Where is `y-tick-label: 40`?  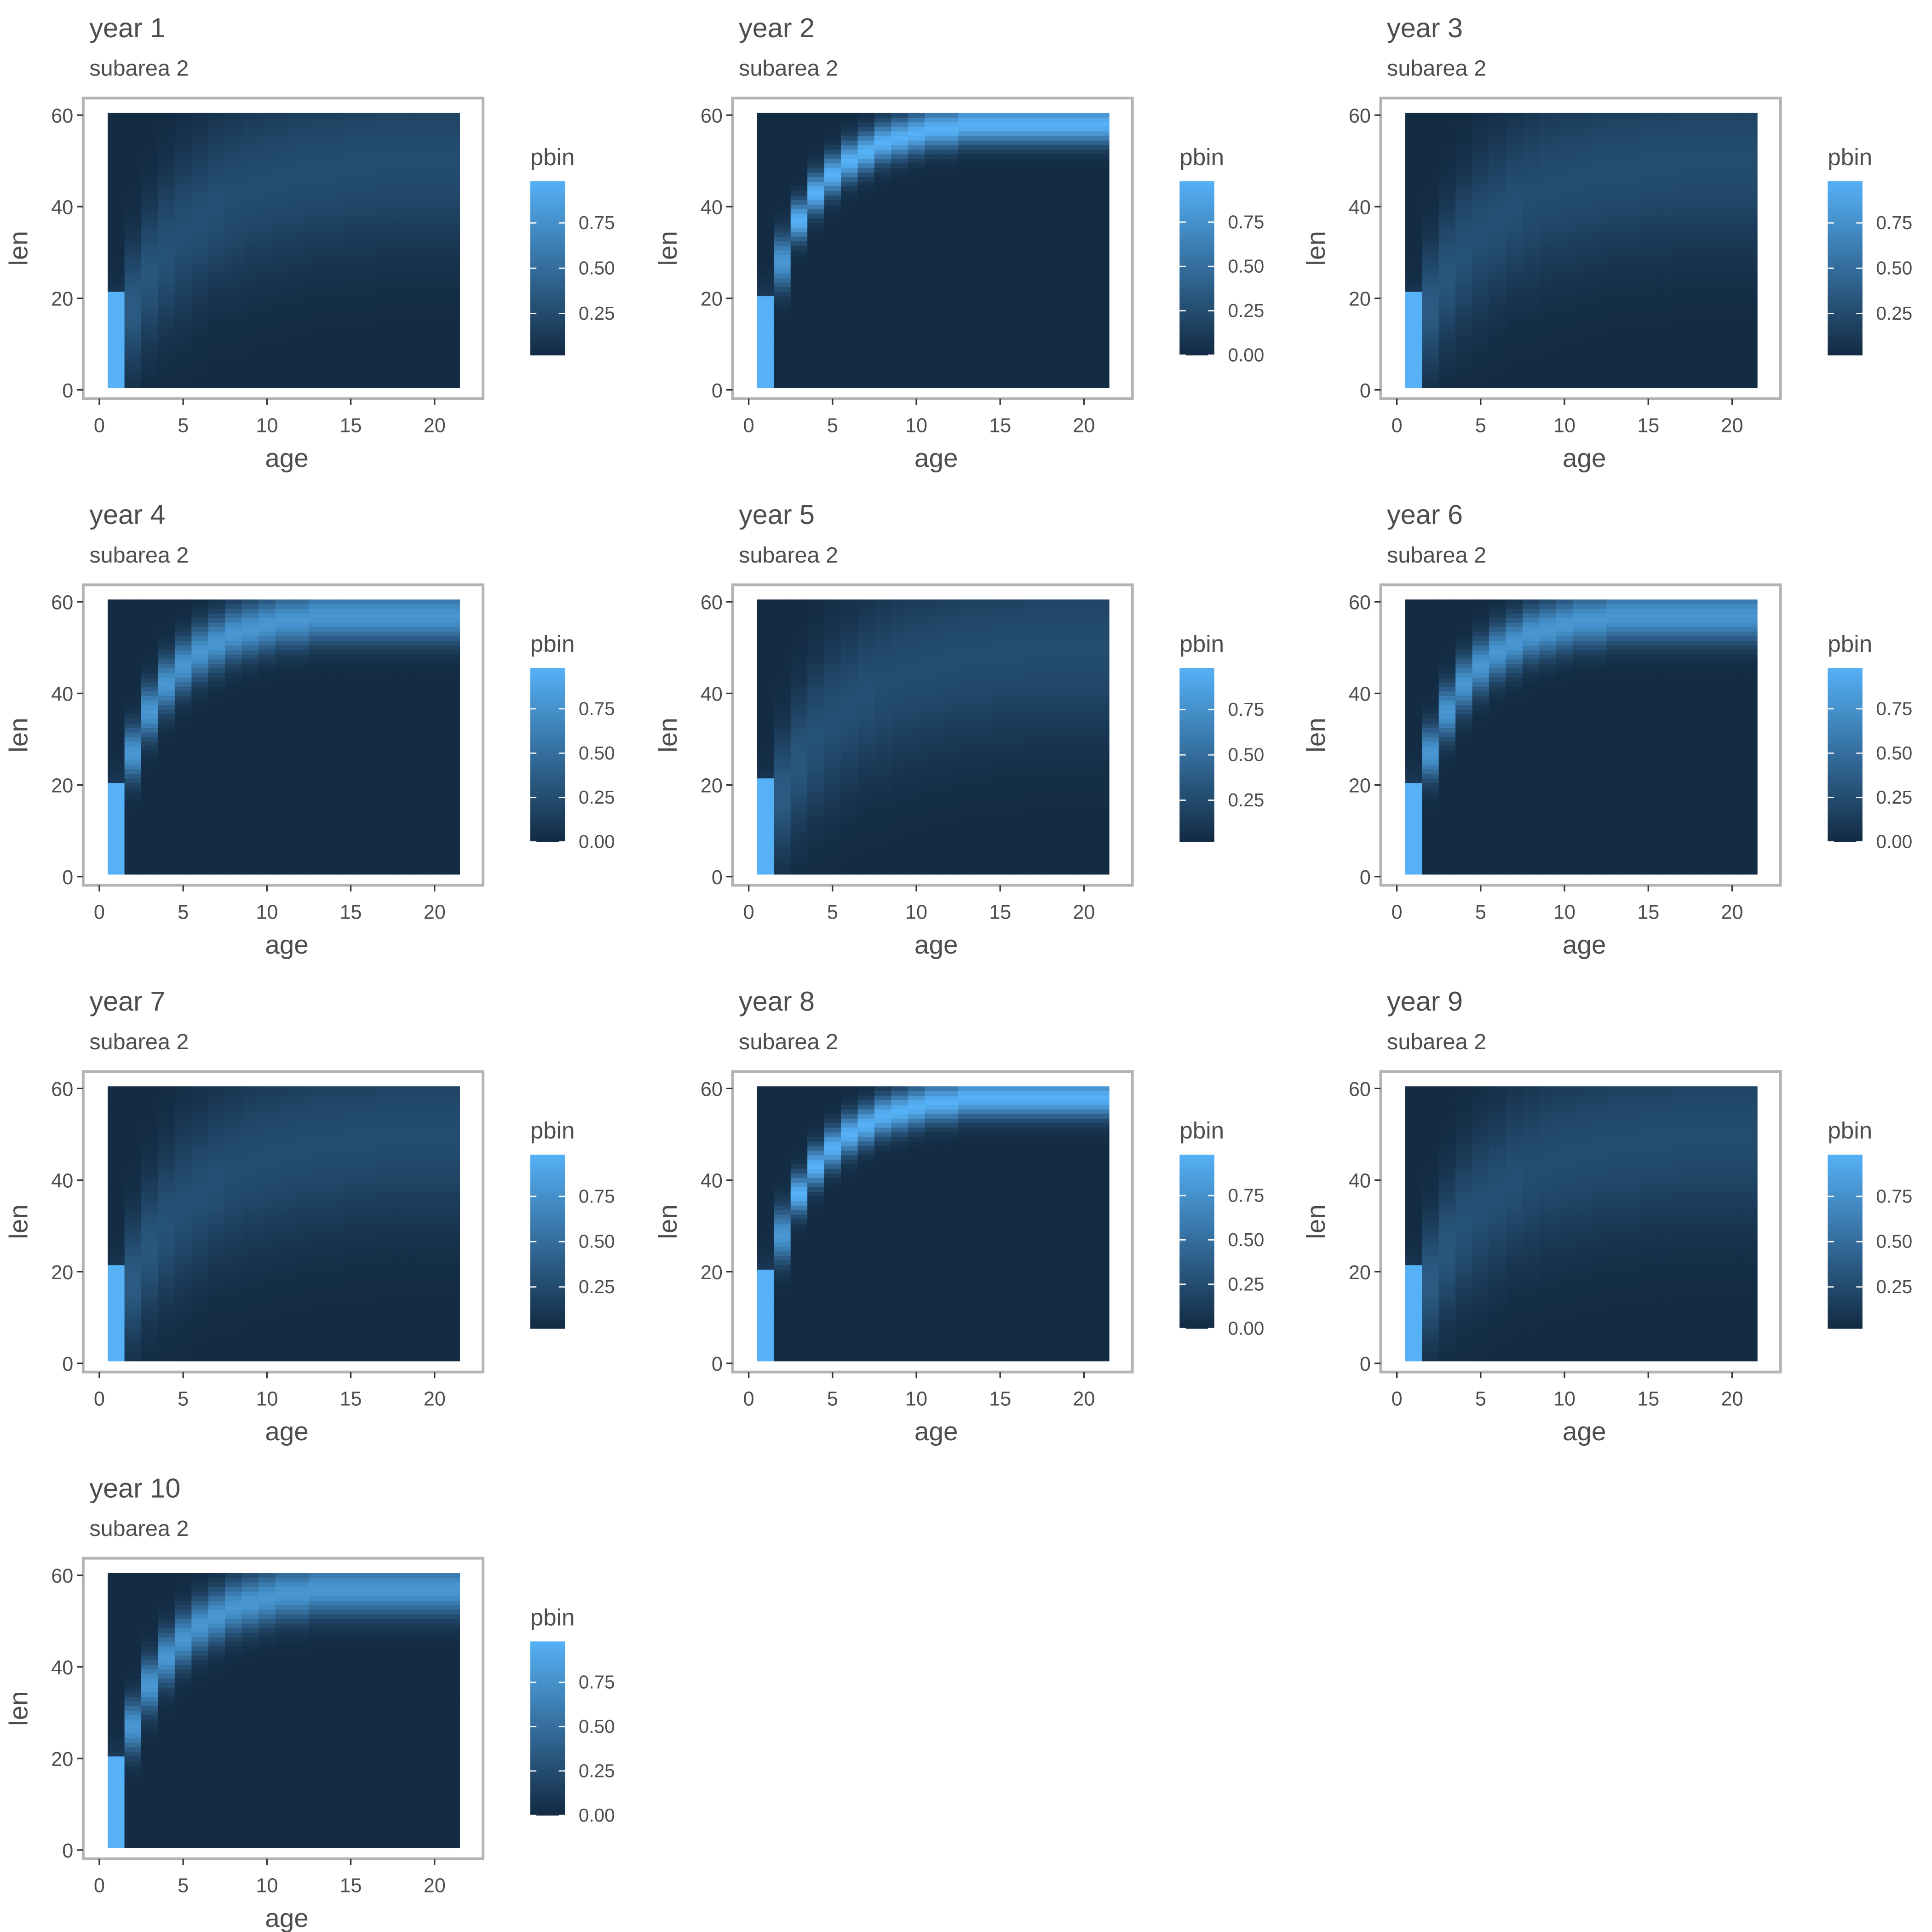 y-tick-label: 40 is located at coordinates (712, 208).